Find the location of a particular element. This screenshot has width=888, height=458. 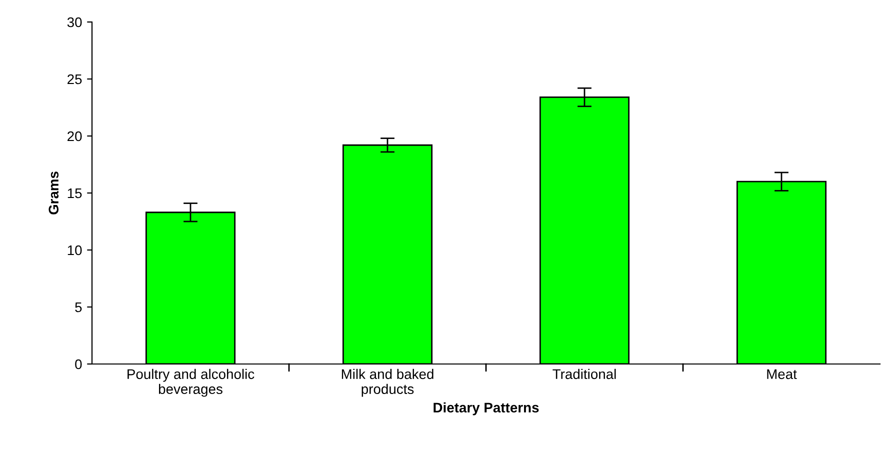

y-tick-label: 20 is located at coordinates (75, 136).